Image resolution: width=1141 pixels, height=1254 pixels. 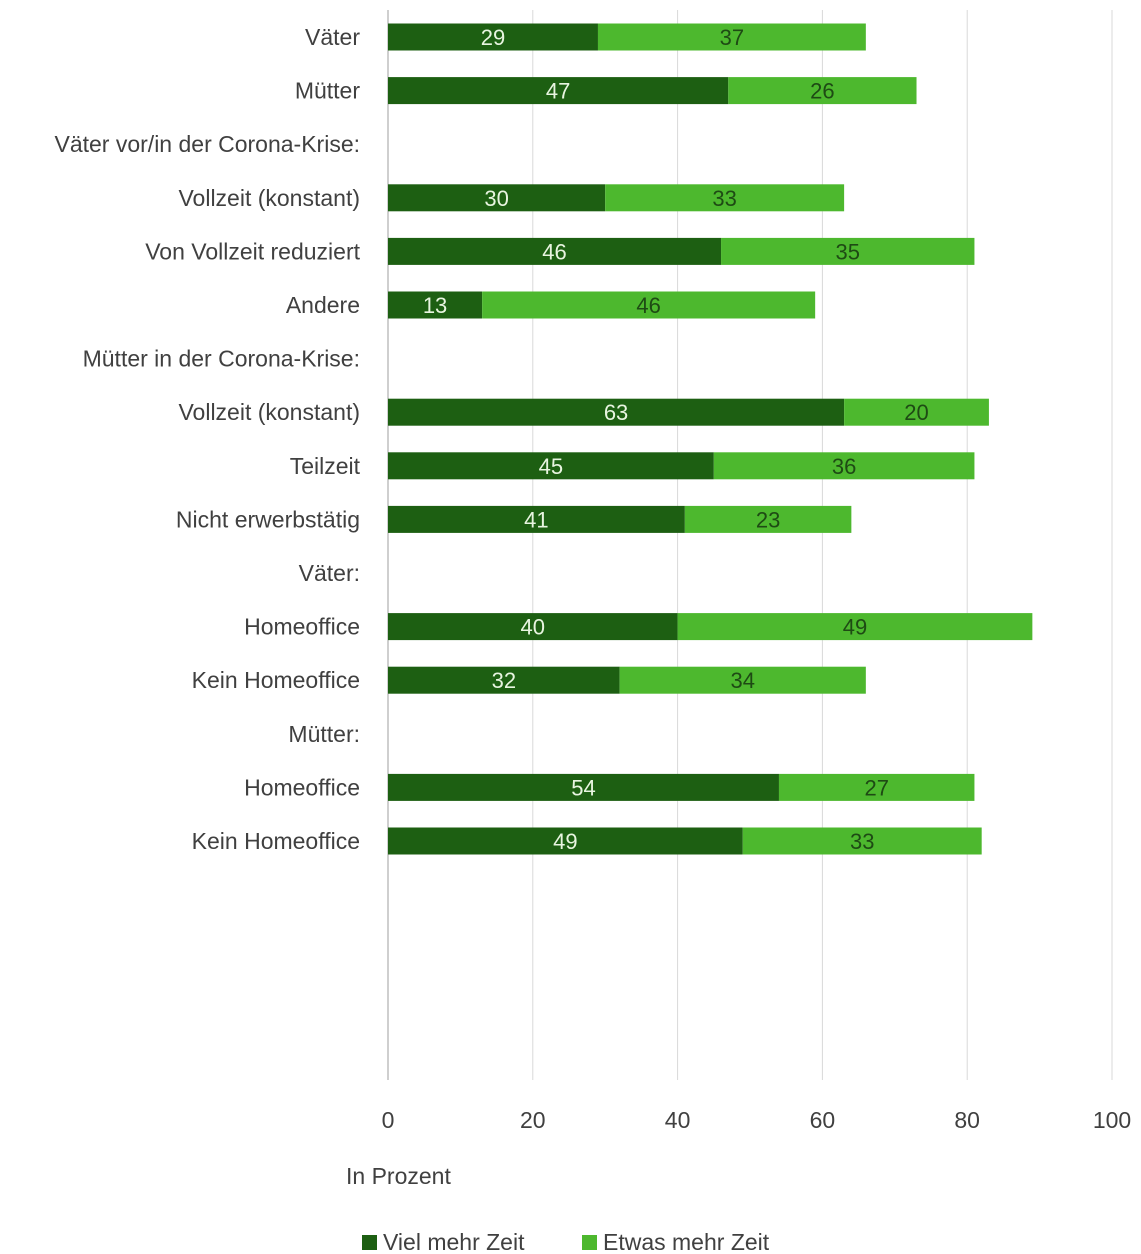 What do you see at coordinates (268, 519) in the screenshot?
I see `category-label: Nicht erwerbstätig` at bounding box center [268, 519].